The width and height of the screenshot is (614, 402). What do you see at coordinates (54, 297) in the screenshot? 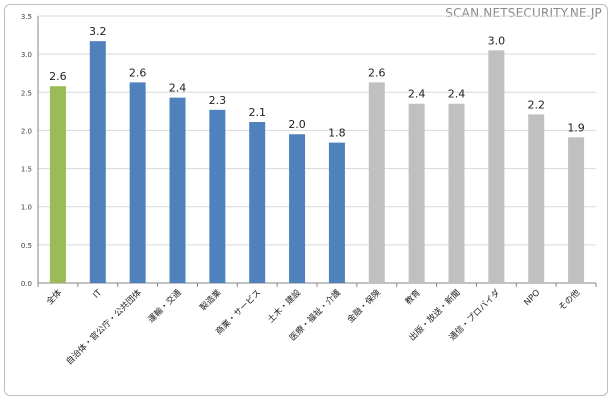
I see `category-label: 全体` at bounding box center [54, 297].